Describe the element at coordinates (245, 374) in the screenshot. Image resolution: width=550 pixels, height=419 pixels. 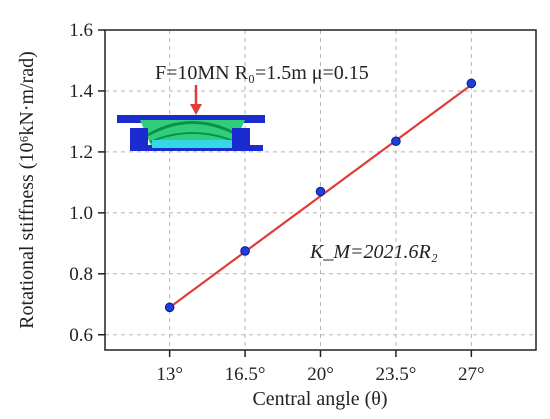
I see `x-tick-label: 16.5°` at that location.